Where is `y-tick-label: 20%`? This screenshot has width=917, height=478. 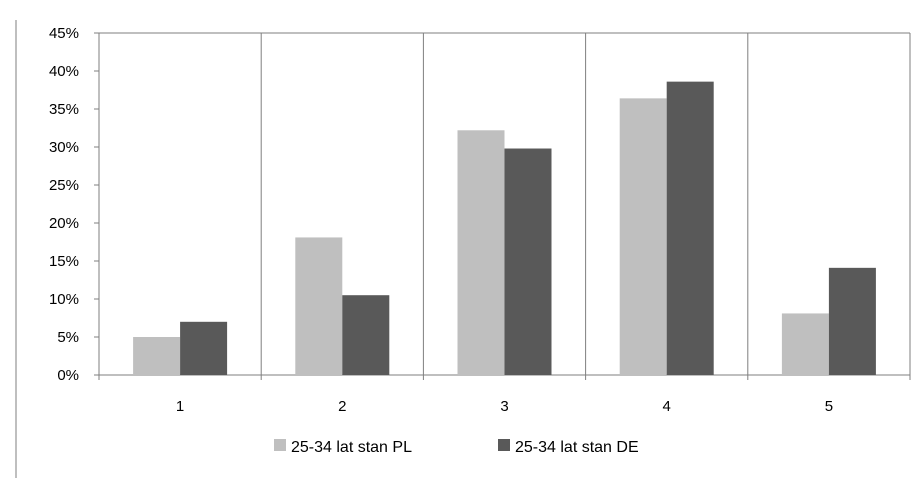
y-tick-label: 20% is located at coordinates (64, 223).